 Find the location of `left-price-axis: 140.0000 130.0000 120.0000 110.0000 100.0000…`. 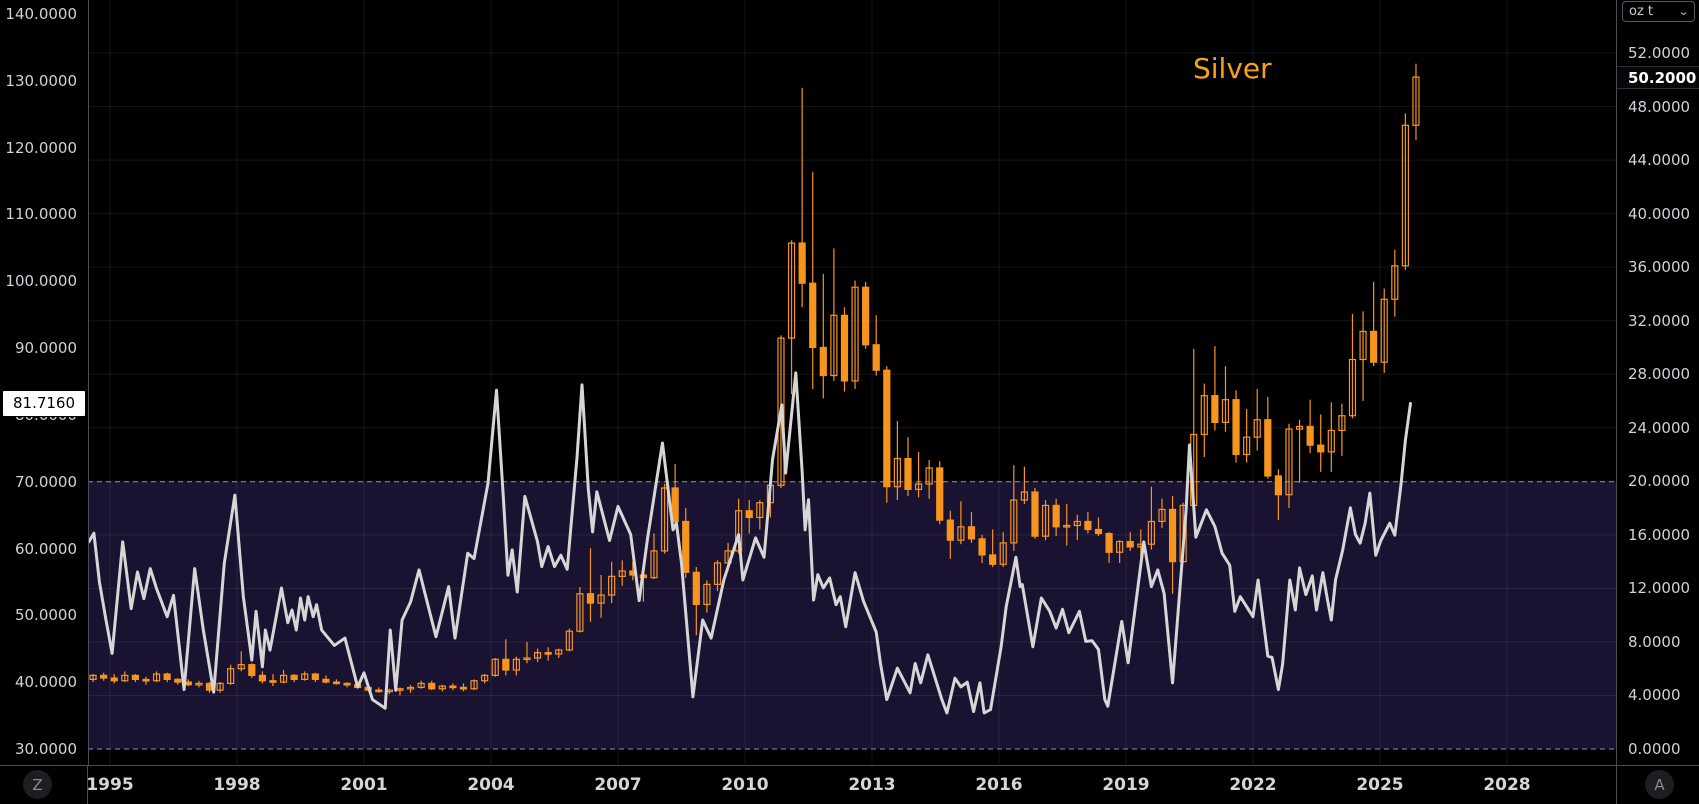

left-price-axis: 140.0000 130.0000 120.0000 110.0000 100.0000… is located at coordinates (44, 382).